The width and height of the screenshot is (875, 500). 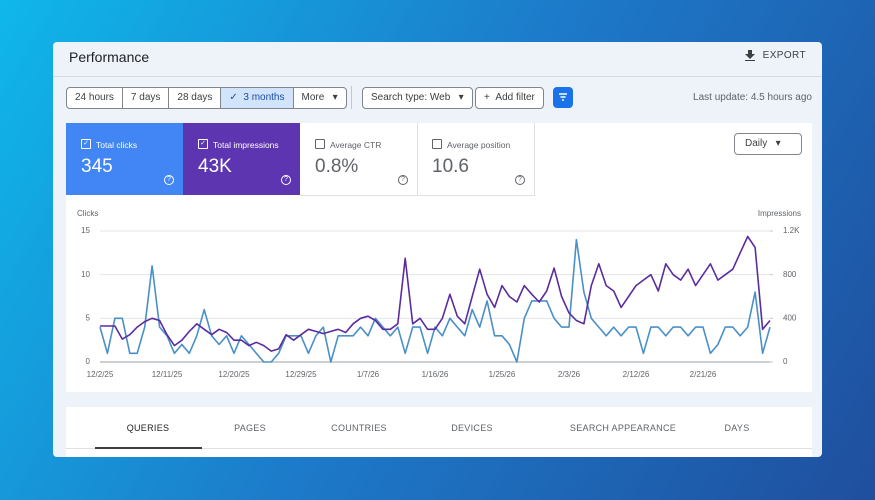 I want to click on granularity-dropdown: Daily ▾, so click(x=768, y=144).